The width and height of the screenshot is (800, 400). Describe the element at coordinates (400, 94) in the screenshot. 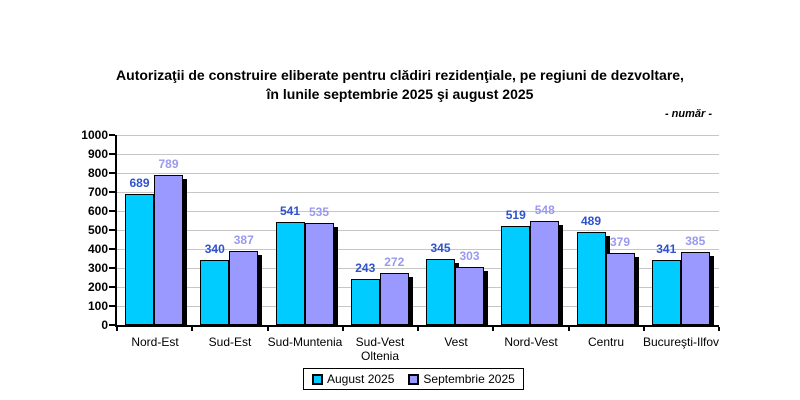

I see `chart-title-line2: în lunile septembrie 2025 şi august 2025` at that location.